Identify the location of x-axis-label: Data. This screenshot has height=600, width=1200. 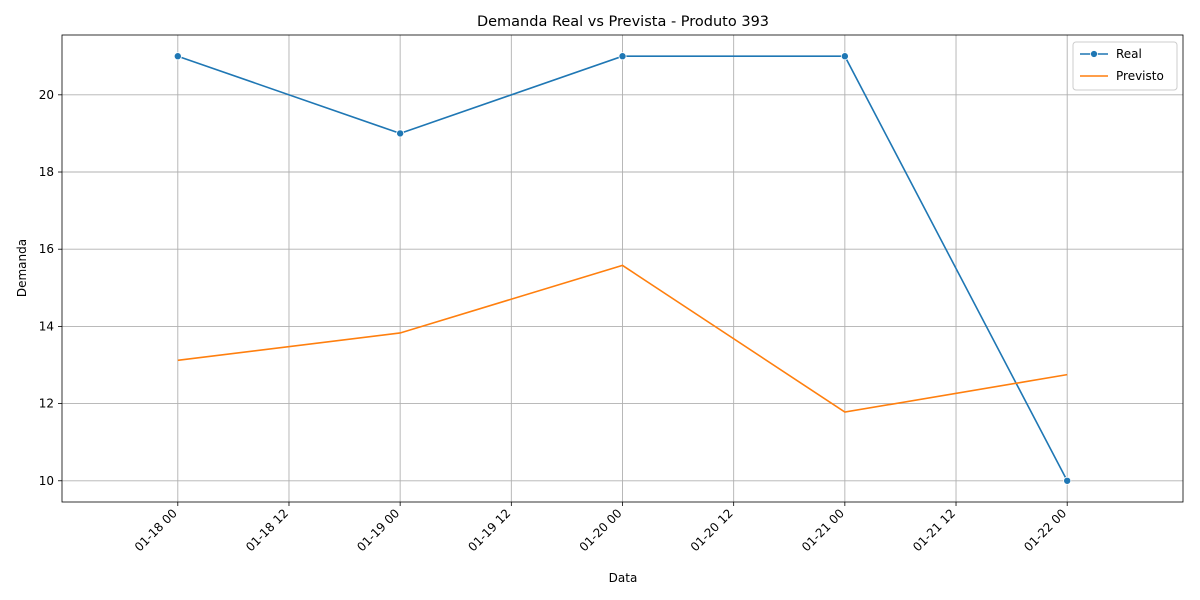
(623, 578).